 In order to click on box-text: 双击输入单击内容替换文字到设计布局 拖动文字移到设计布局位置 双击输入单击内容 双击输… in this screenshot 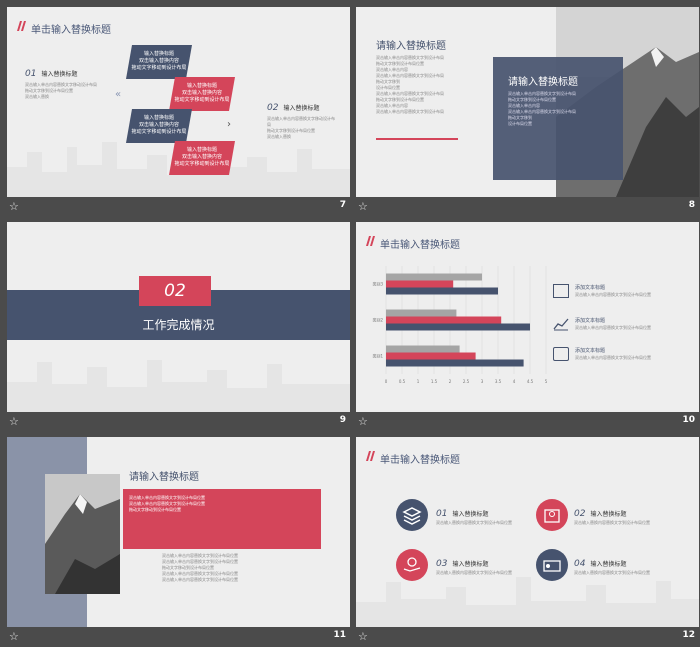, I will do `click(542, 108)`.